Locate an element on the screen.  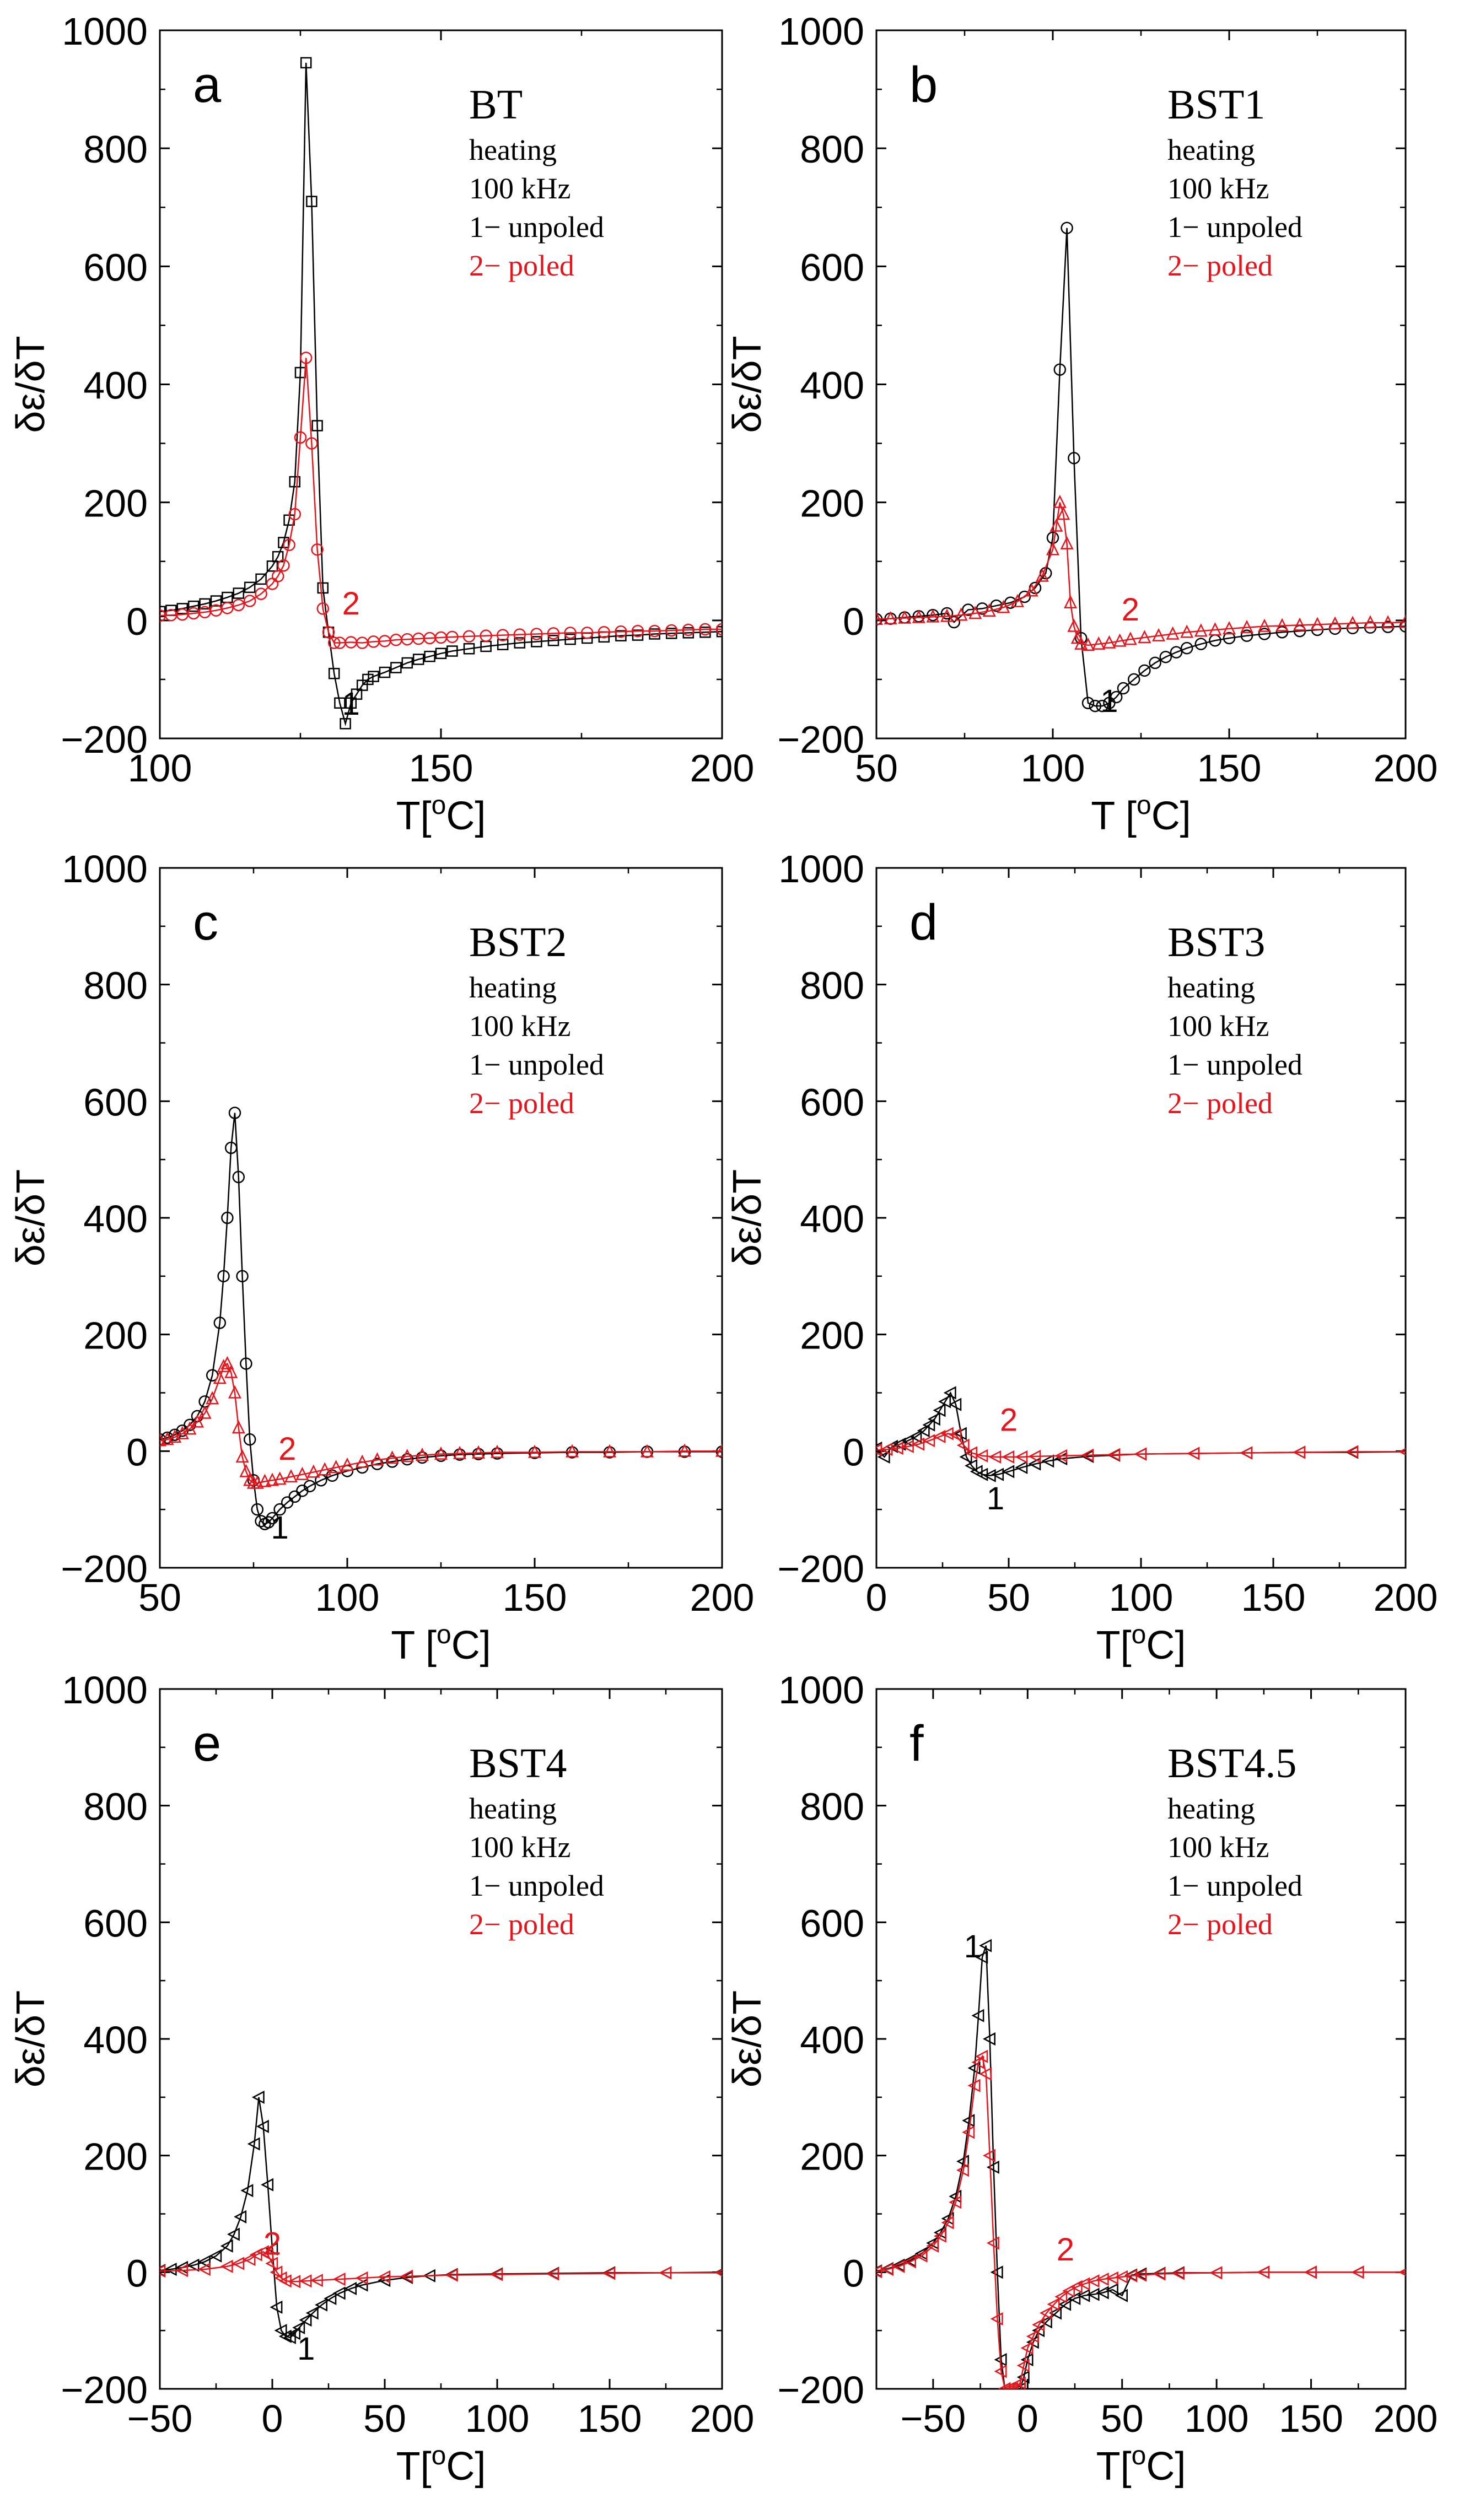
x-tick-label: 0 is located at coordinates (876, 1598).